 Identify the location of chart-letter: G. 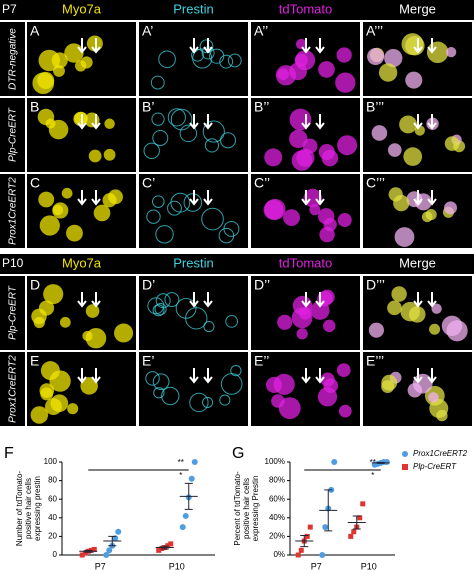
(238, 453).